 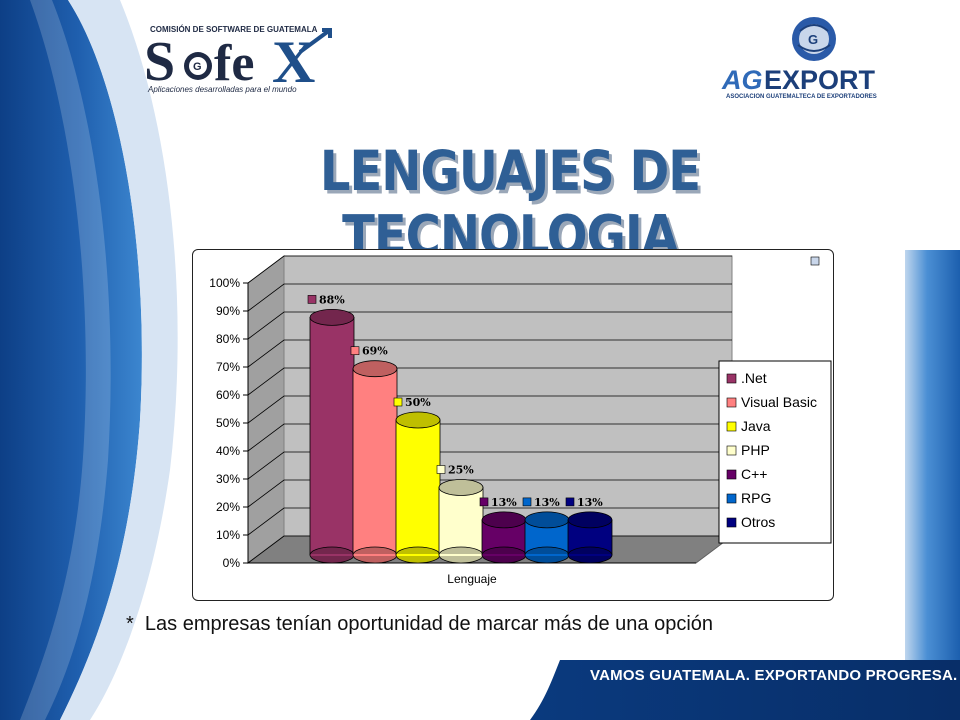 I want to click on chart-y-tick-label: 60%, so click(x=228, y=395).